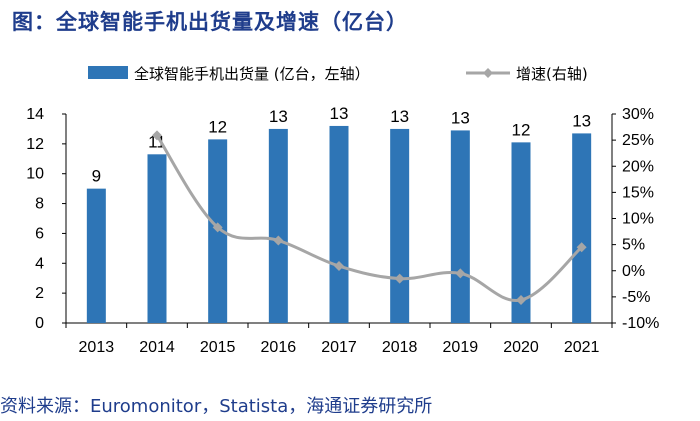 This screenshot has height=421, width=700. I want to click on legend: 全球智能手机出货量 (亿台，左轴） 增速(右轴), so click(338, 74).